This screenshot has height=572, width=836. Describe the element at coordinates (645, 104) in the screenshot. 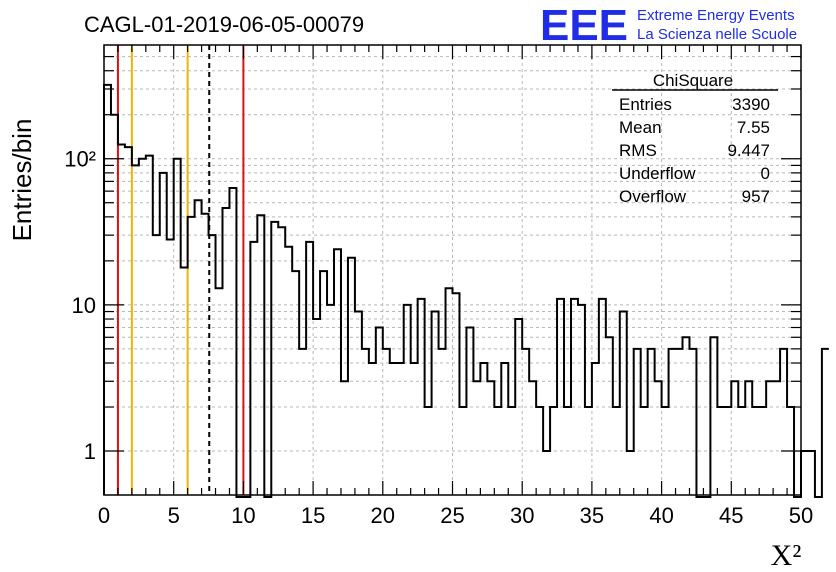

I see `stats-label: Entries` at that location.